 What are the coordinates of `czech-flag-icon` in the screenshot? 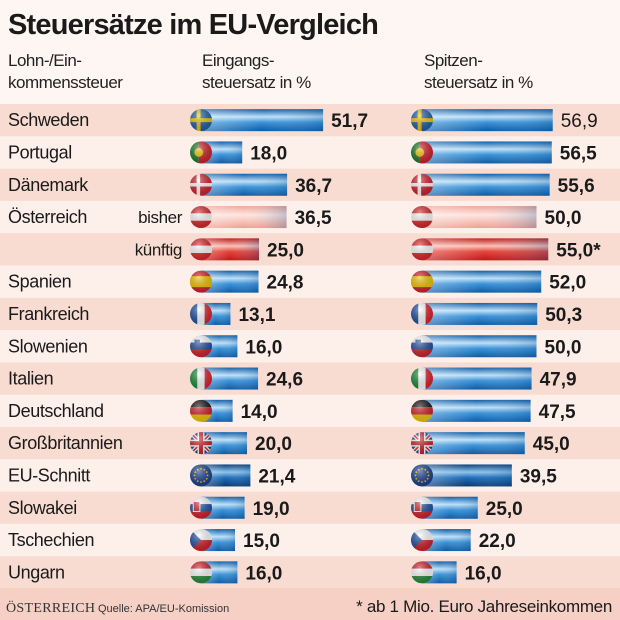 It's located at (422, 540).